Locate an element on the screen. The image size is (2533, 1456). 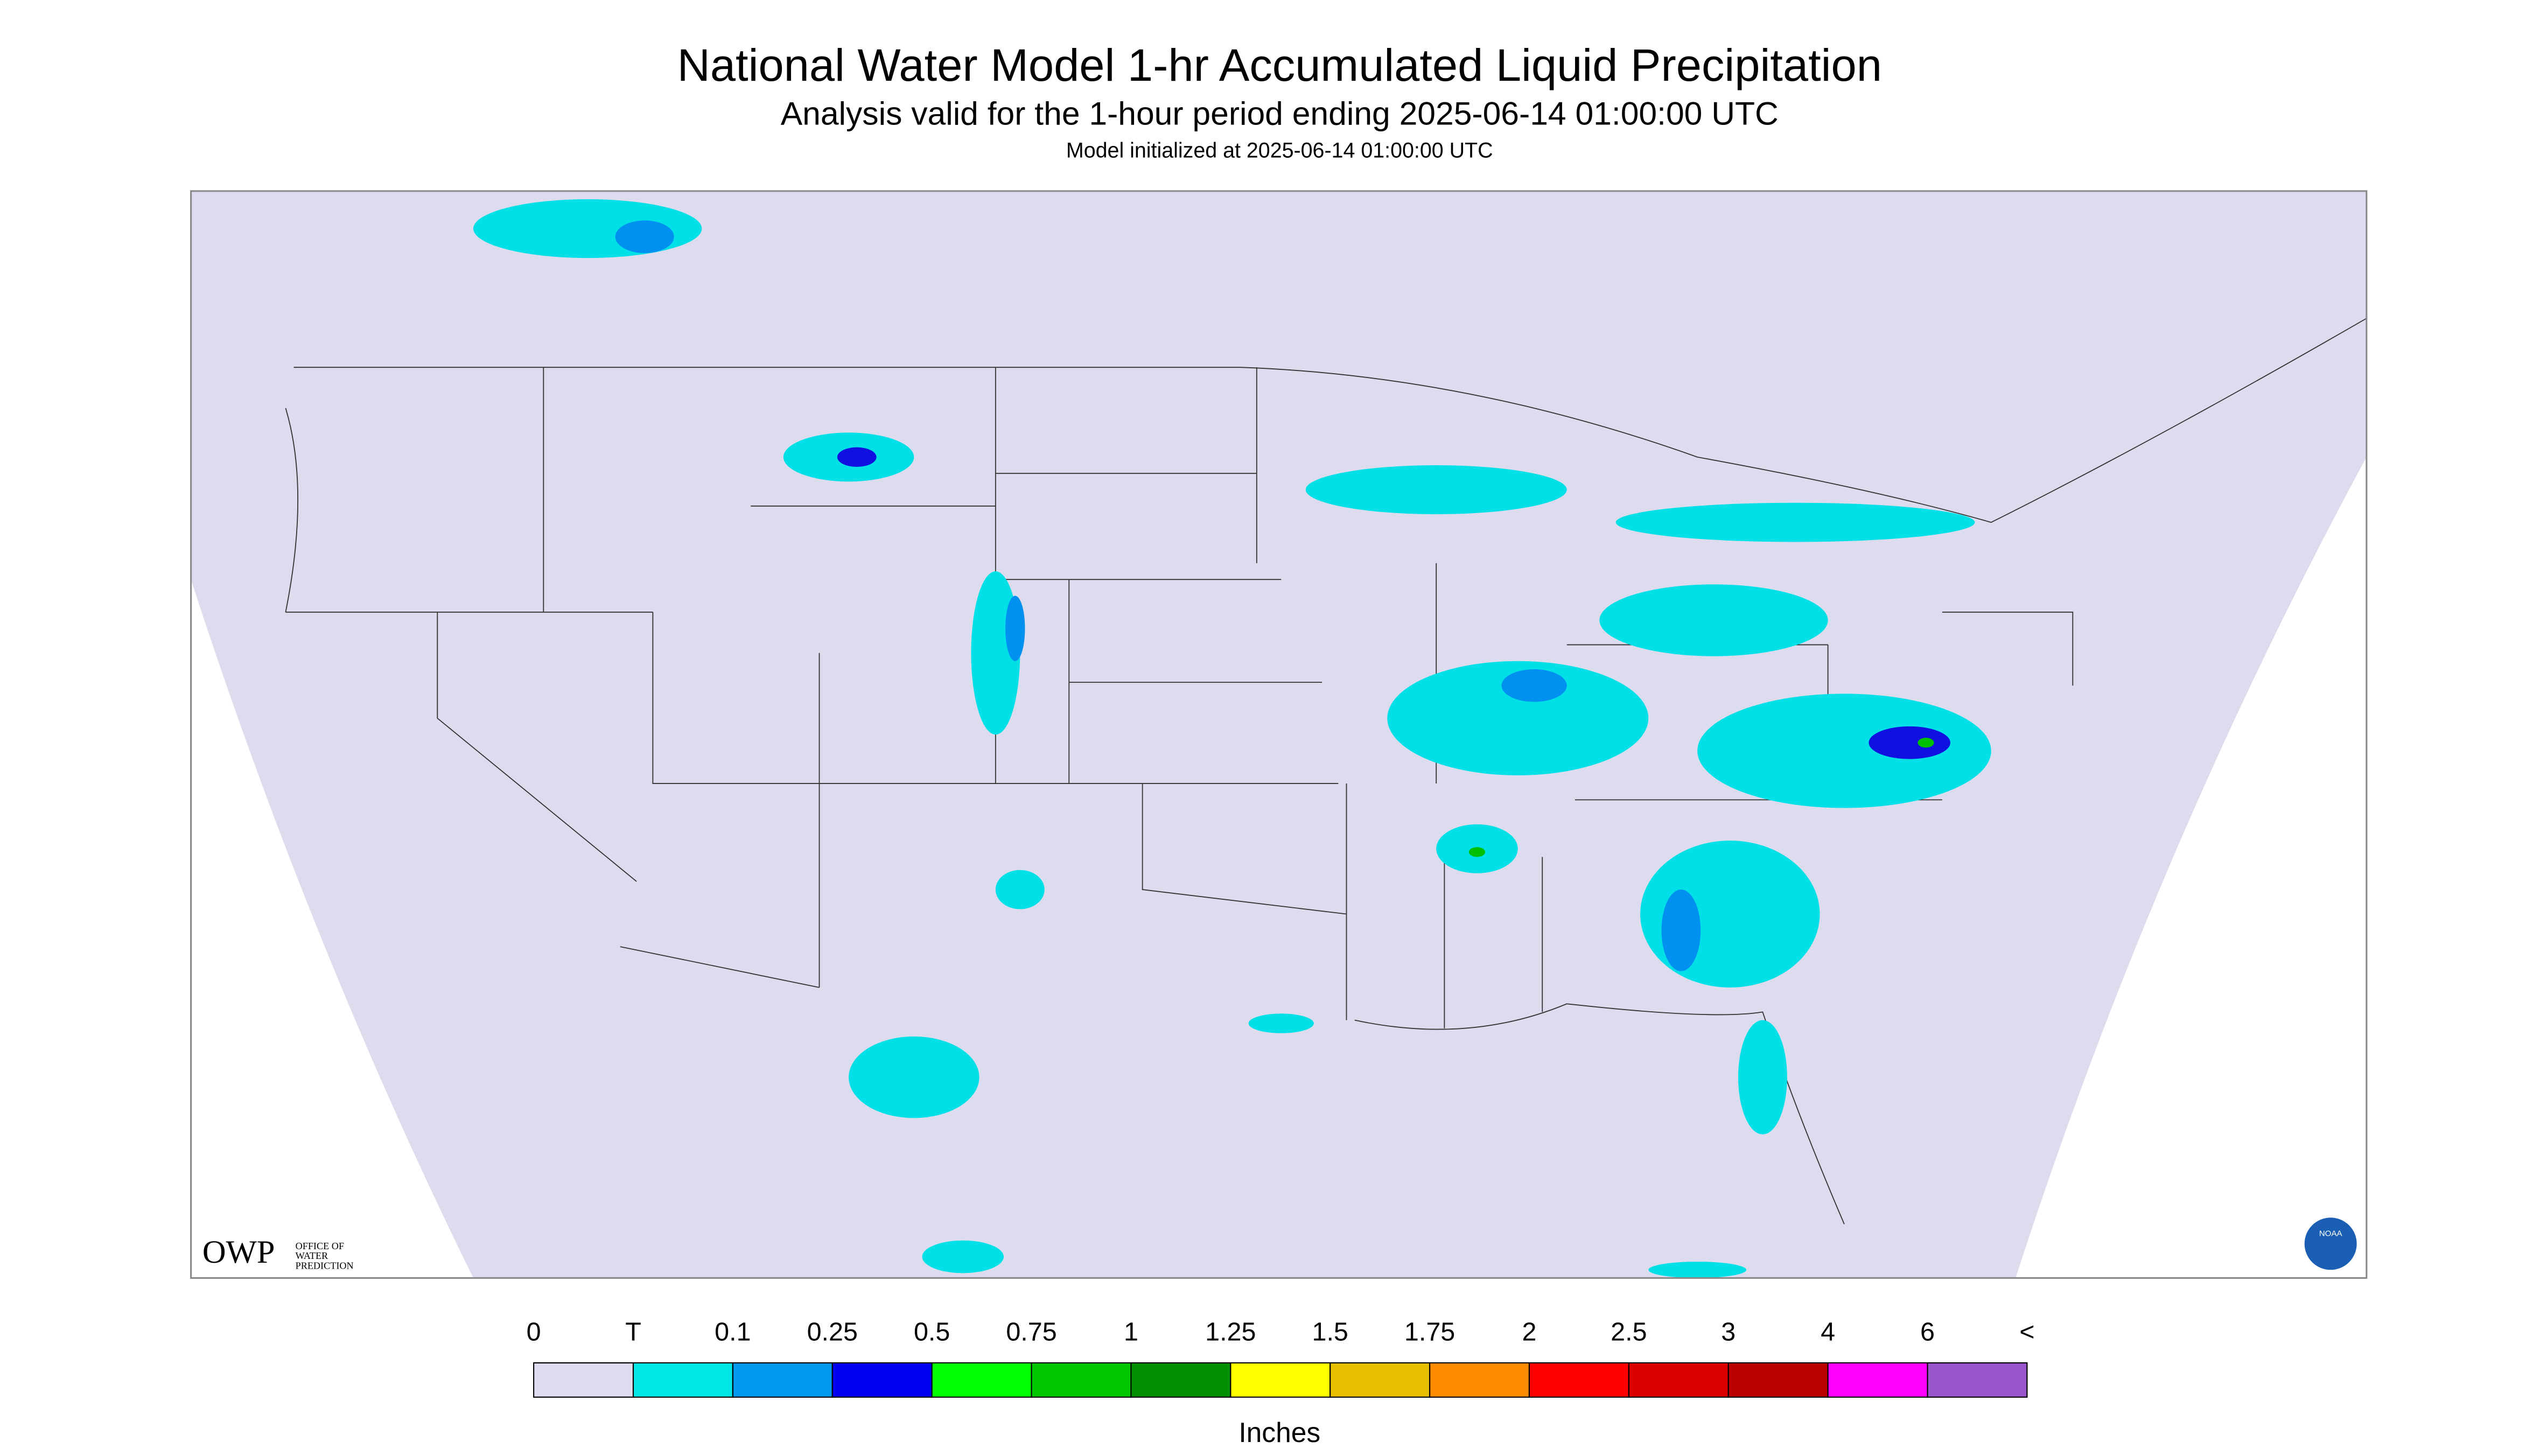
legend-label: 6 is located at coordinates (1927, 1331).